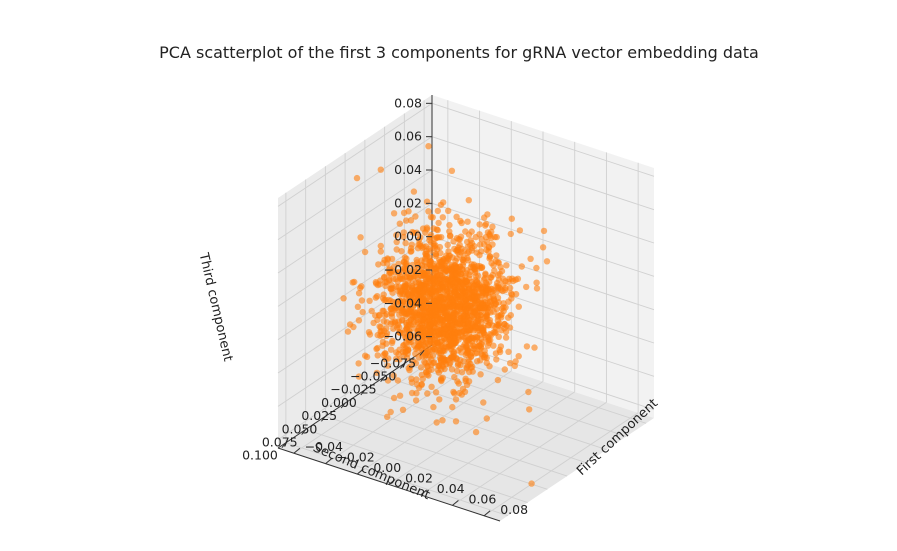 The width and height of the screenshot is (897, 551). I want to click on z-tick-label: −0.06, so click(403, 336).